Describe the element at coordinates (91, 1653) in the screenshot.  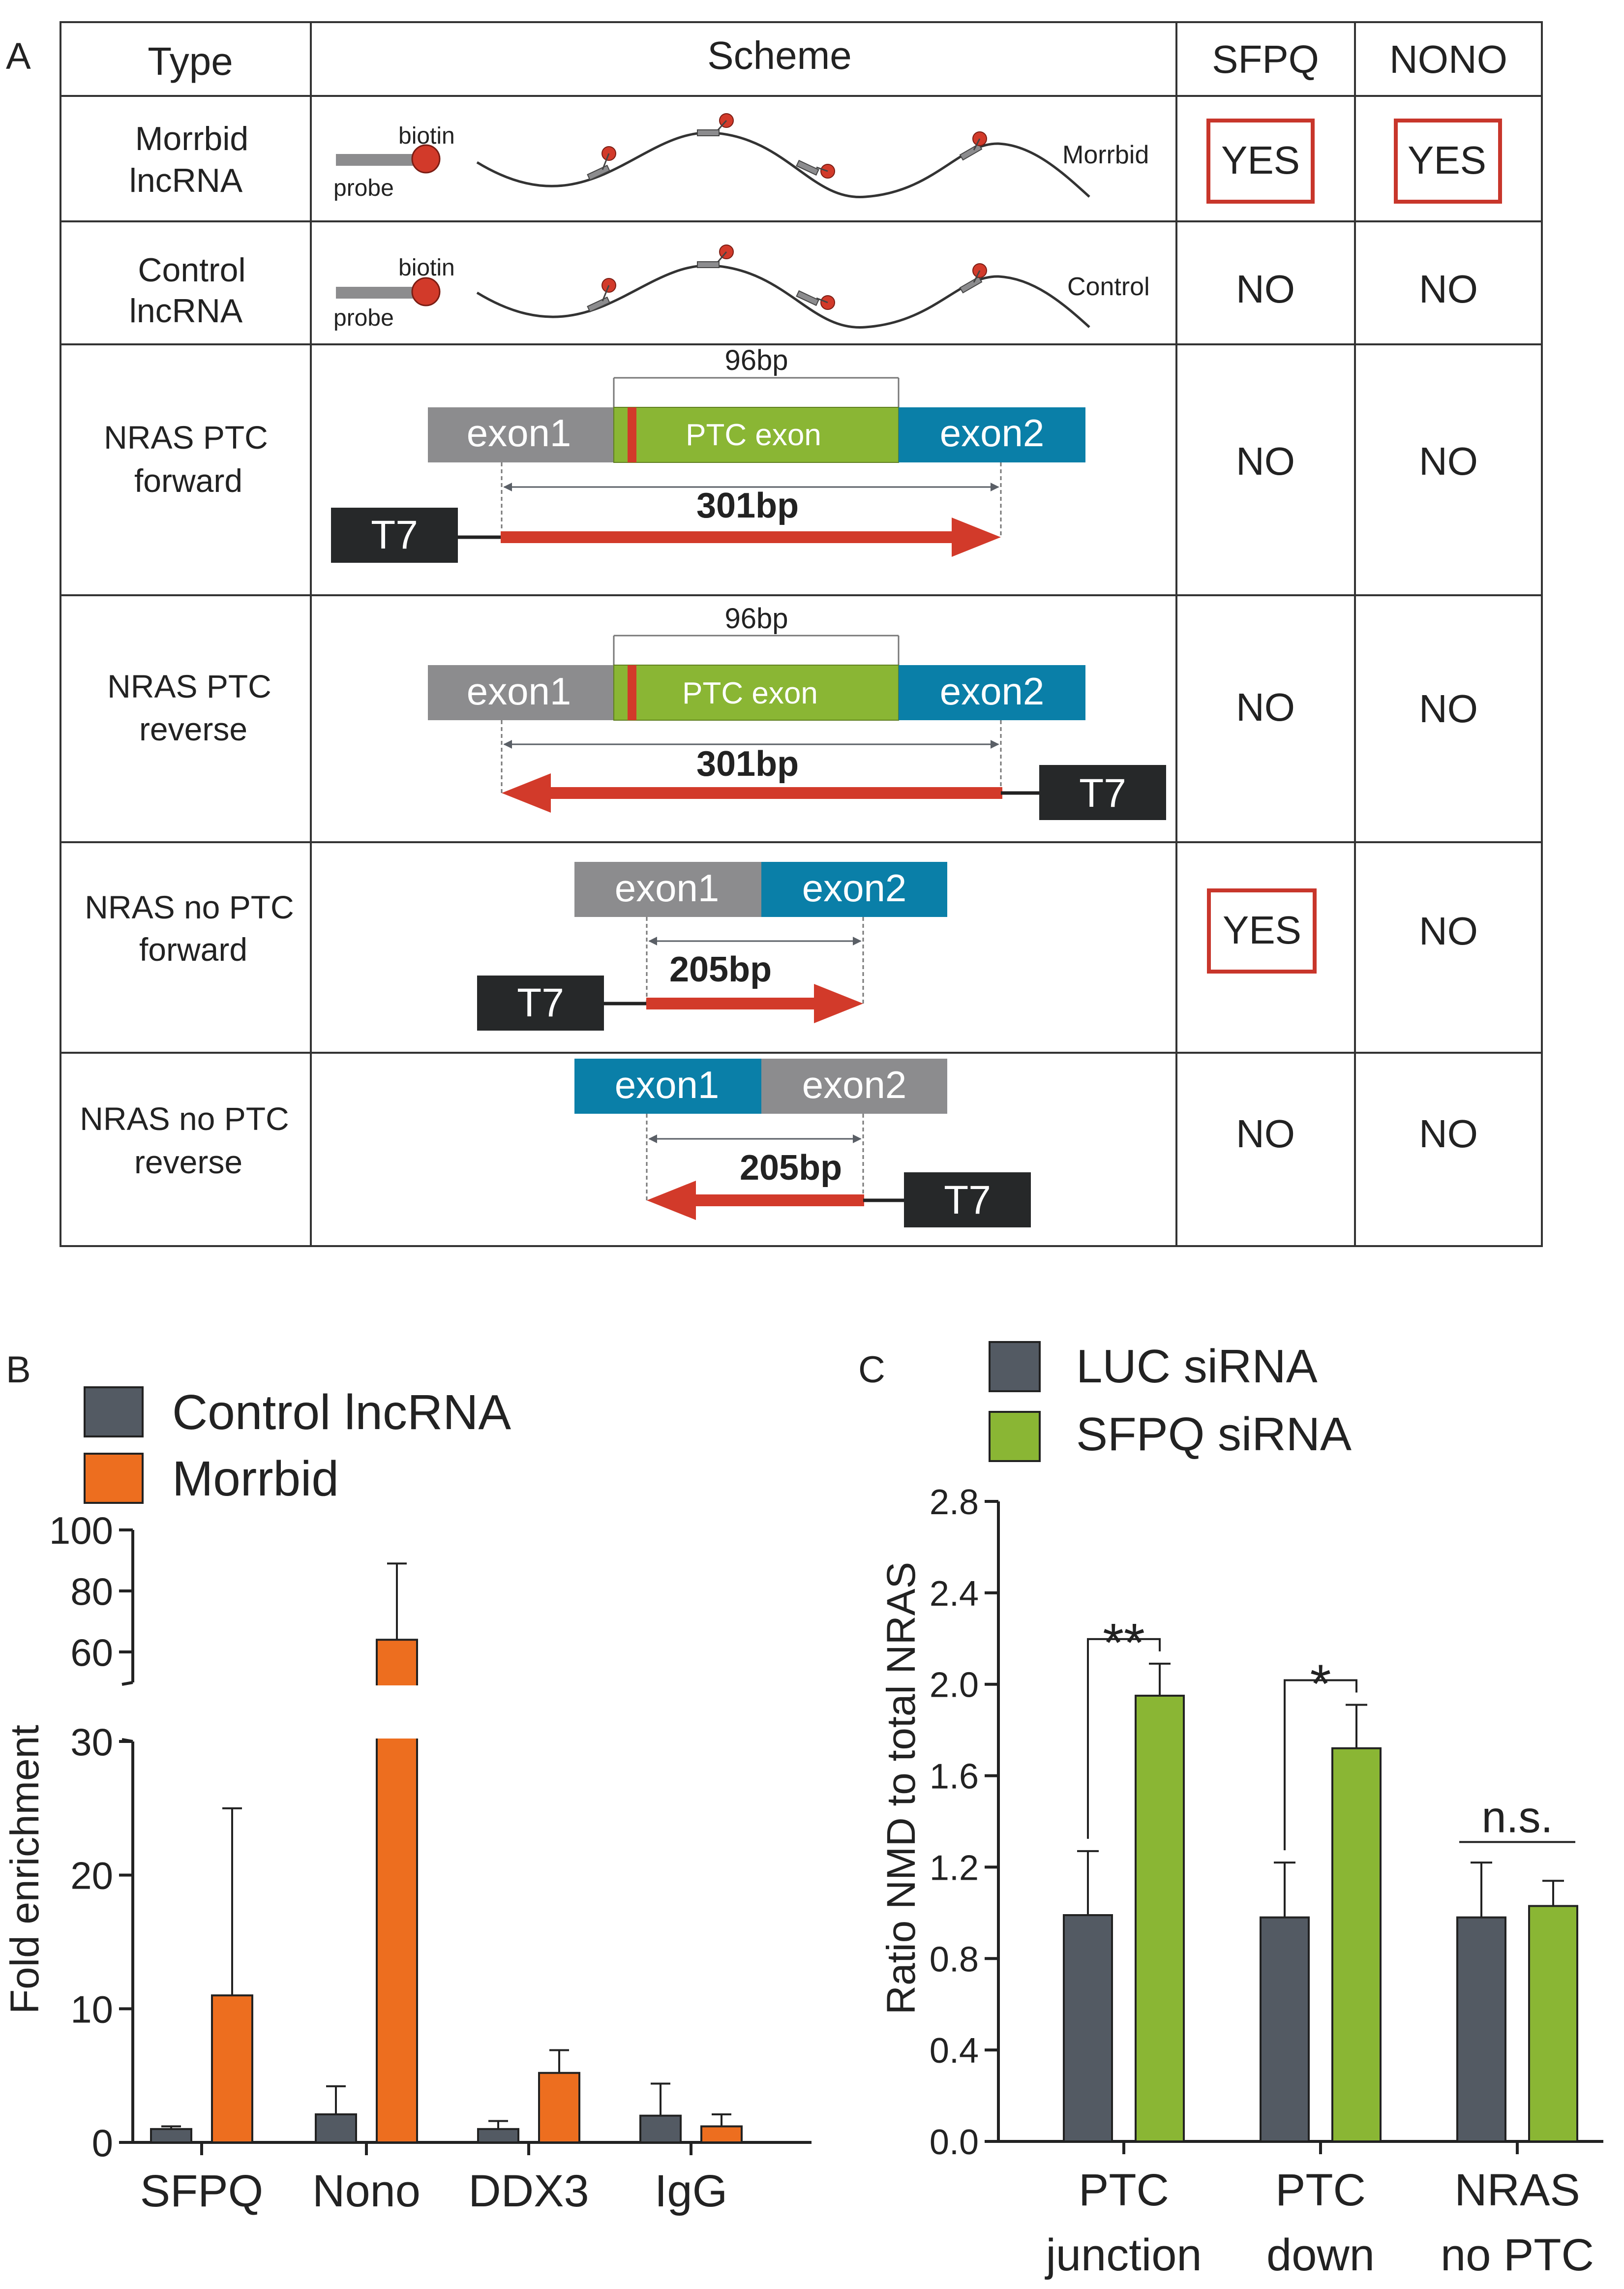
I see `y-tick-label: 60` at that location.